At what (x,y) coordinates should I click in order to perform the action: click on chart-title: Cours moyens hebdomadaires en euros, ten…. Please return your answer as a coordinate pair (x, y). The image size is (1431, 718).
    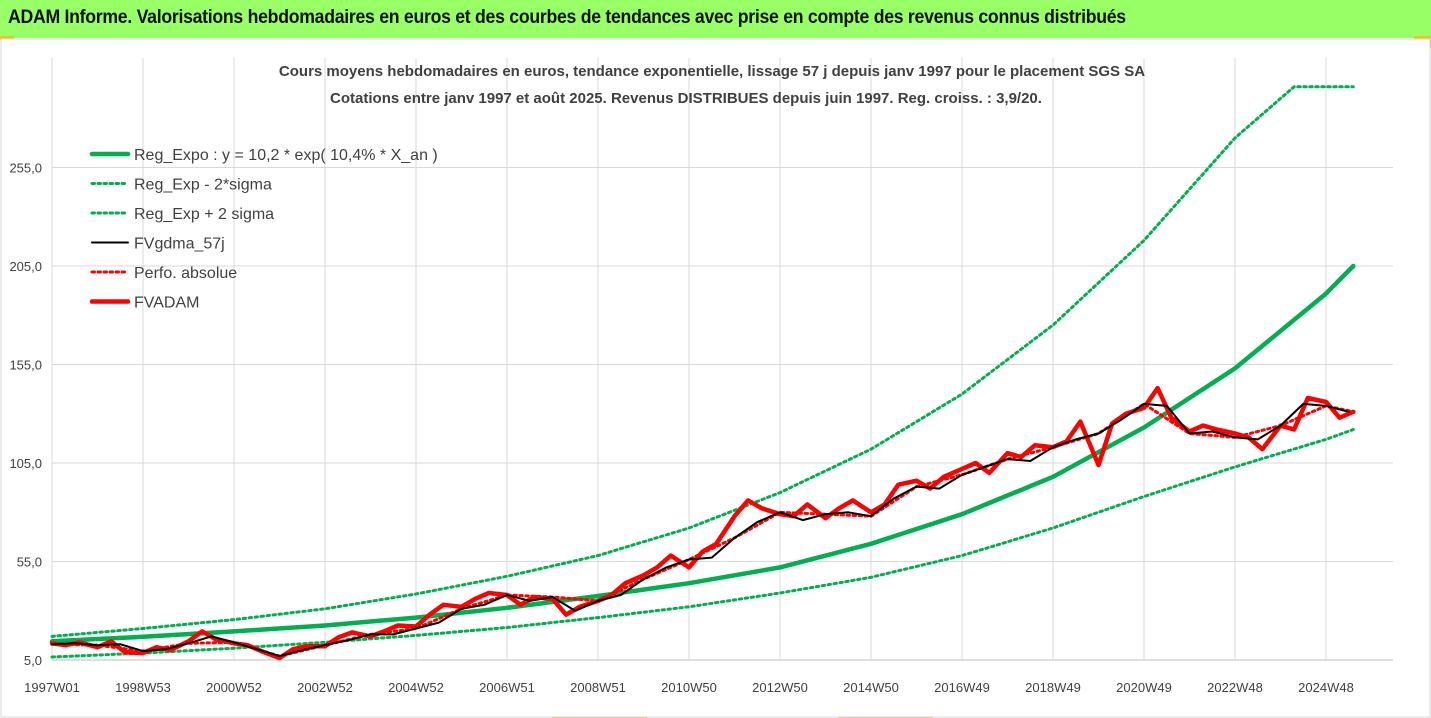
    Looking at the image, I should click on (712, 71).